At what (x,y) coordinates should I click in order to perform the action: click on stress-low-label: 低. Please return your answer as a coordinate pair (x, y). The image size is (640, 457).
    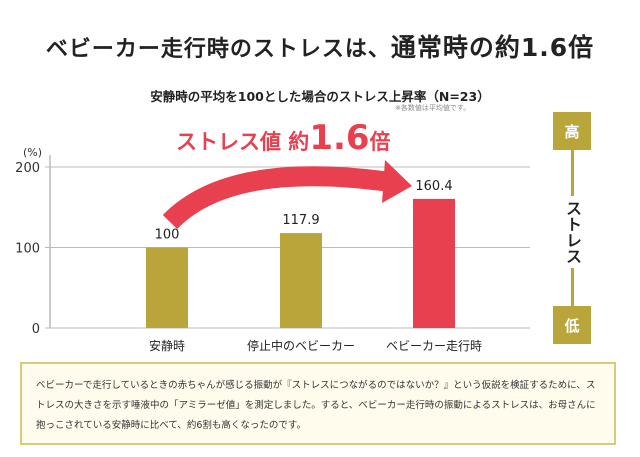
    Looking at the image, I should click on (572, 325).